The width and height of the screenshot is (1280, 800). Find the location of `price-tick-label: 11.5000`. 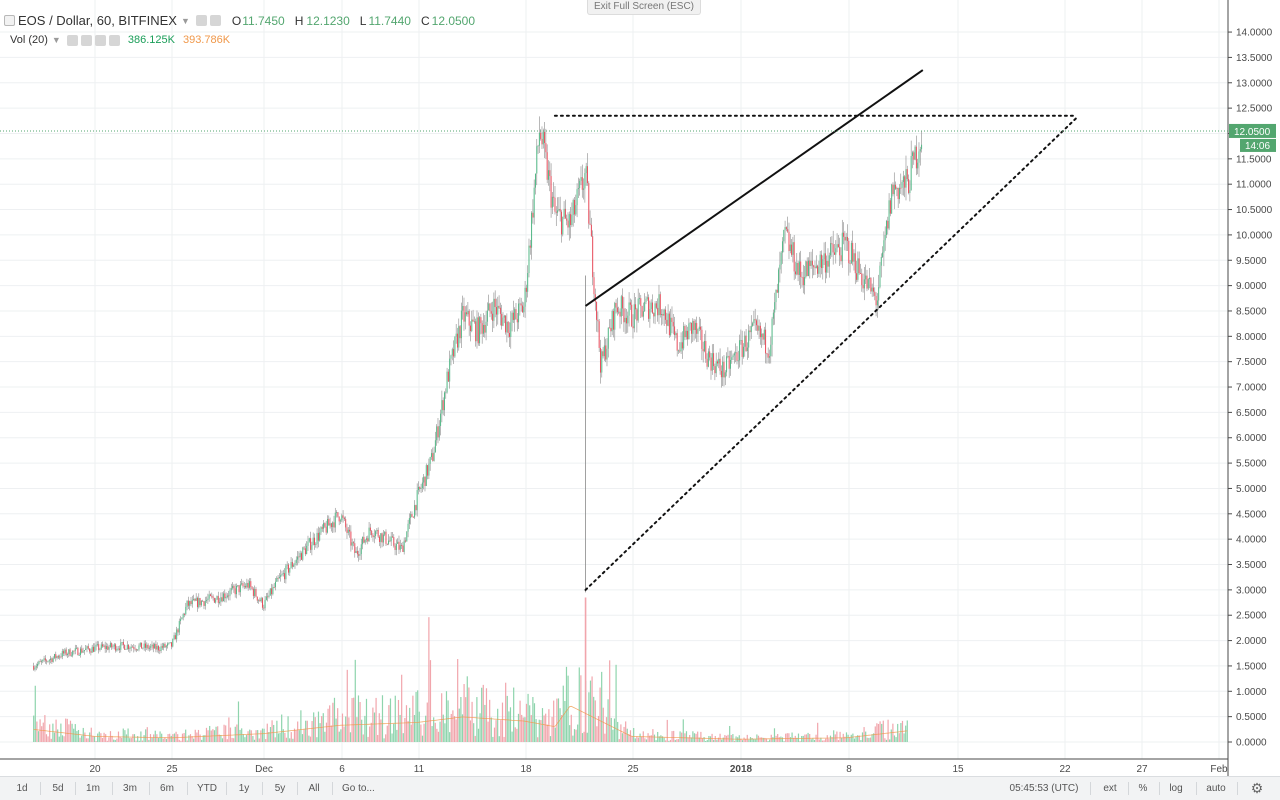

price-tick-label: 11.5000 is located at coordinates (1254, 159).